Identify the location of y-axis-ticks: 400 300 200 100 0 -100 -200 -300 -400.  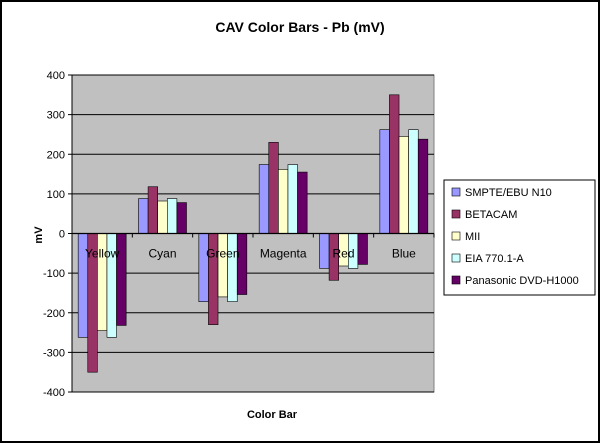
(58, 234).